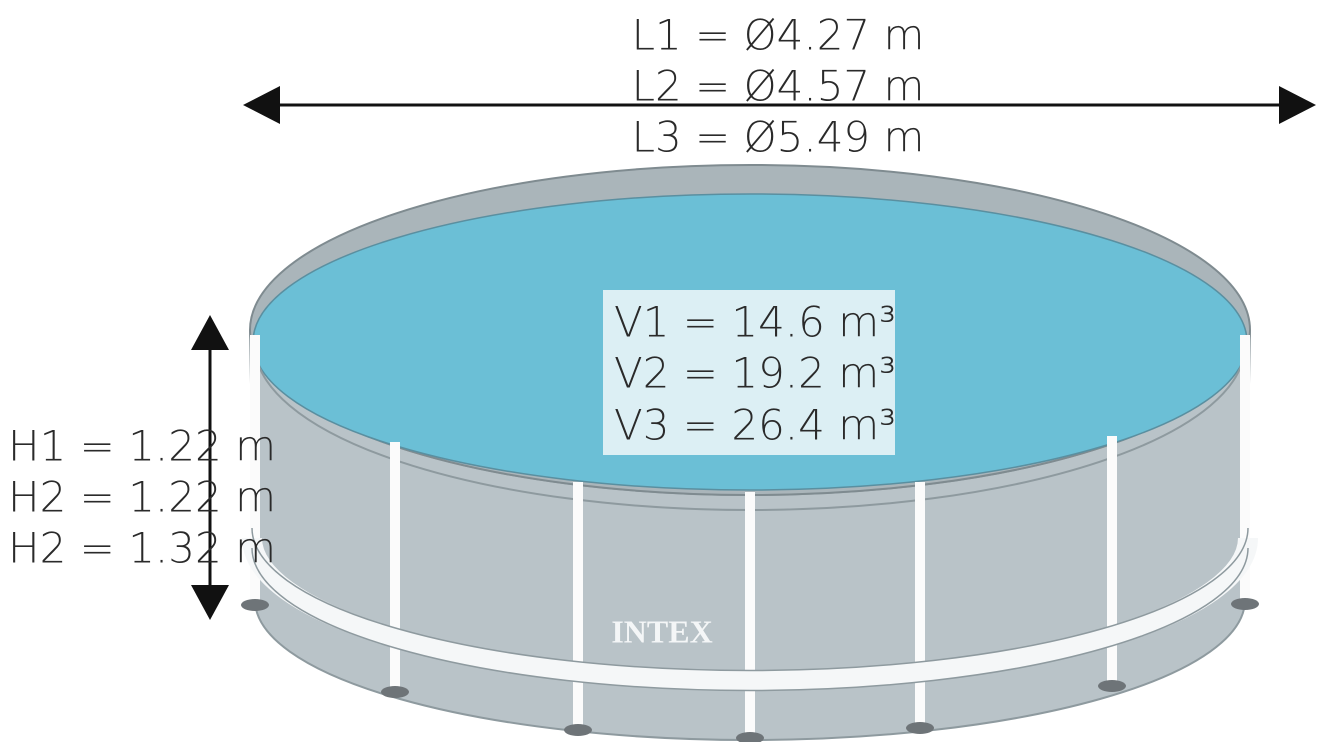 Image resolution: width=1319 pixels, height=742 pixels. Describe the element at coordinates (755, 322) in the screenshot. I see `volume-label: V1 = 14.6 m³` at that location.